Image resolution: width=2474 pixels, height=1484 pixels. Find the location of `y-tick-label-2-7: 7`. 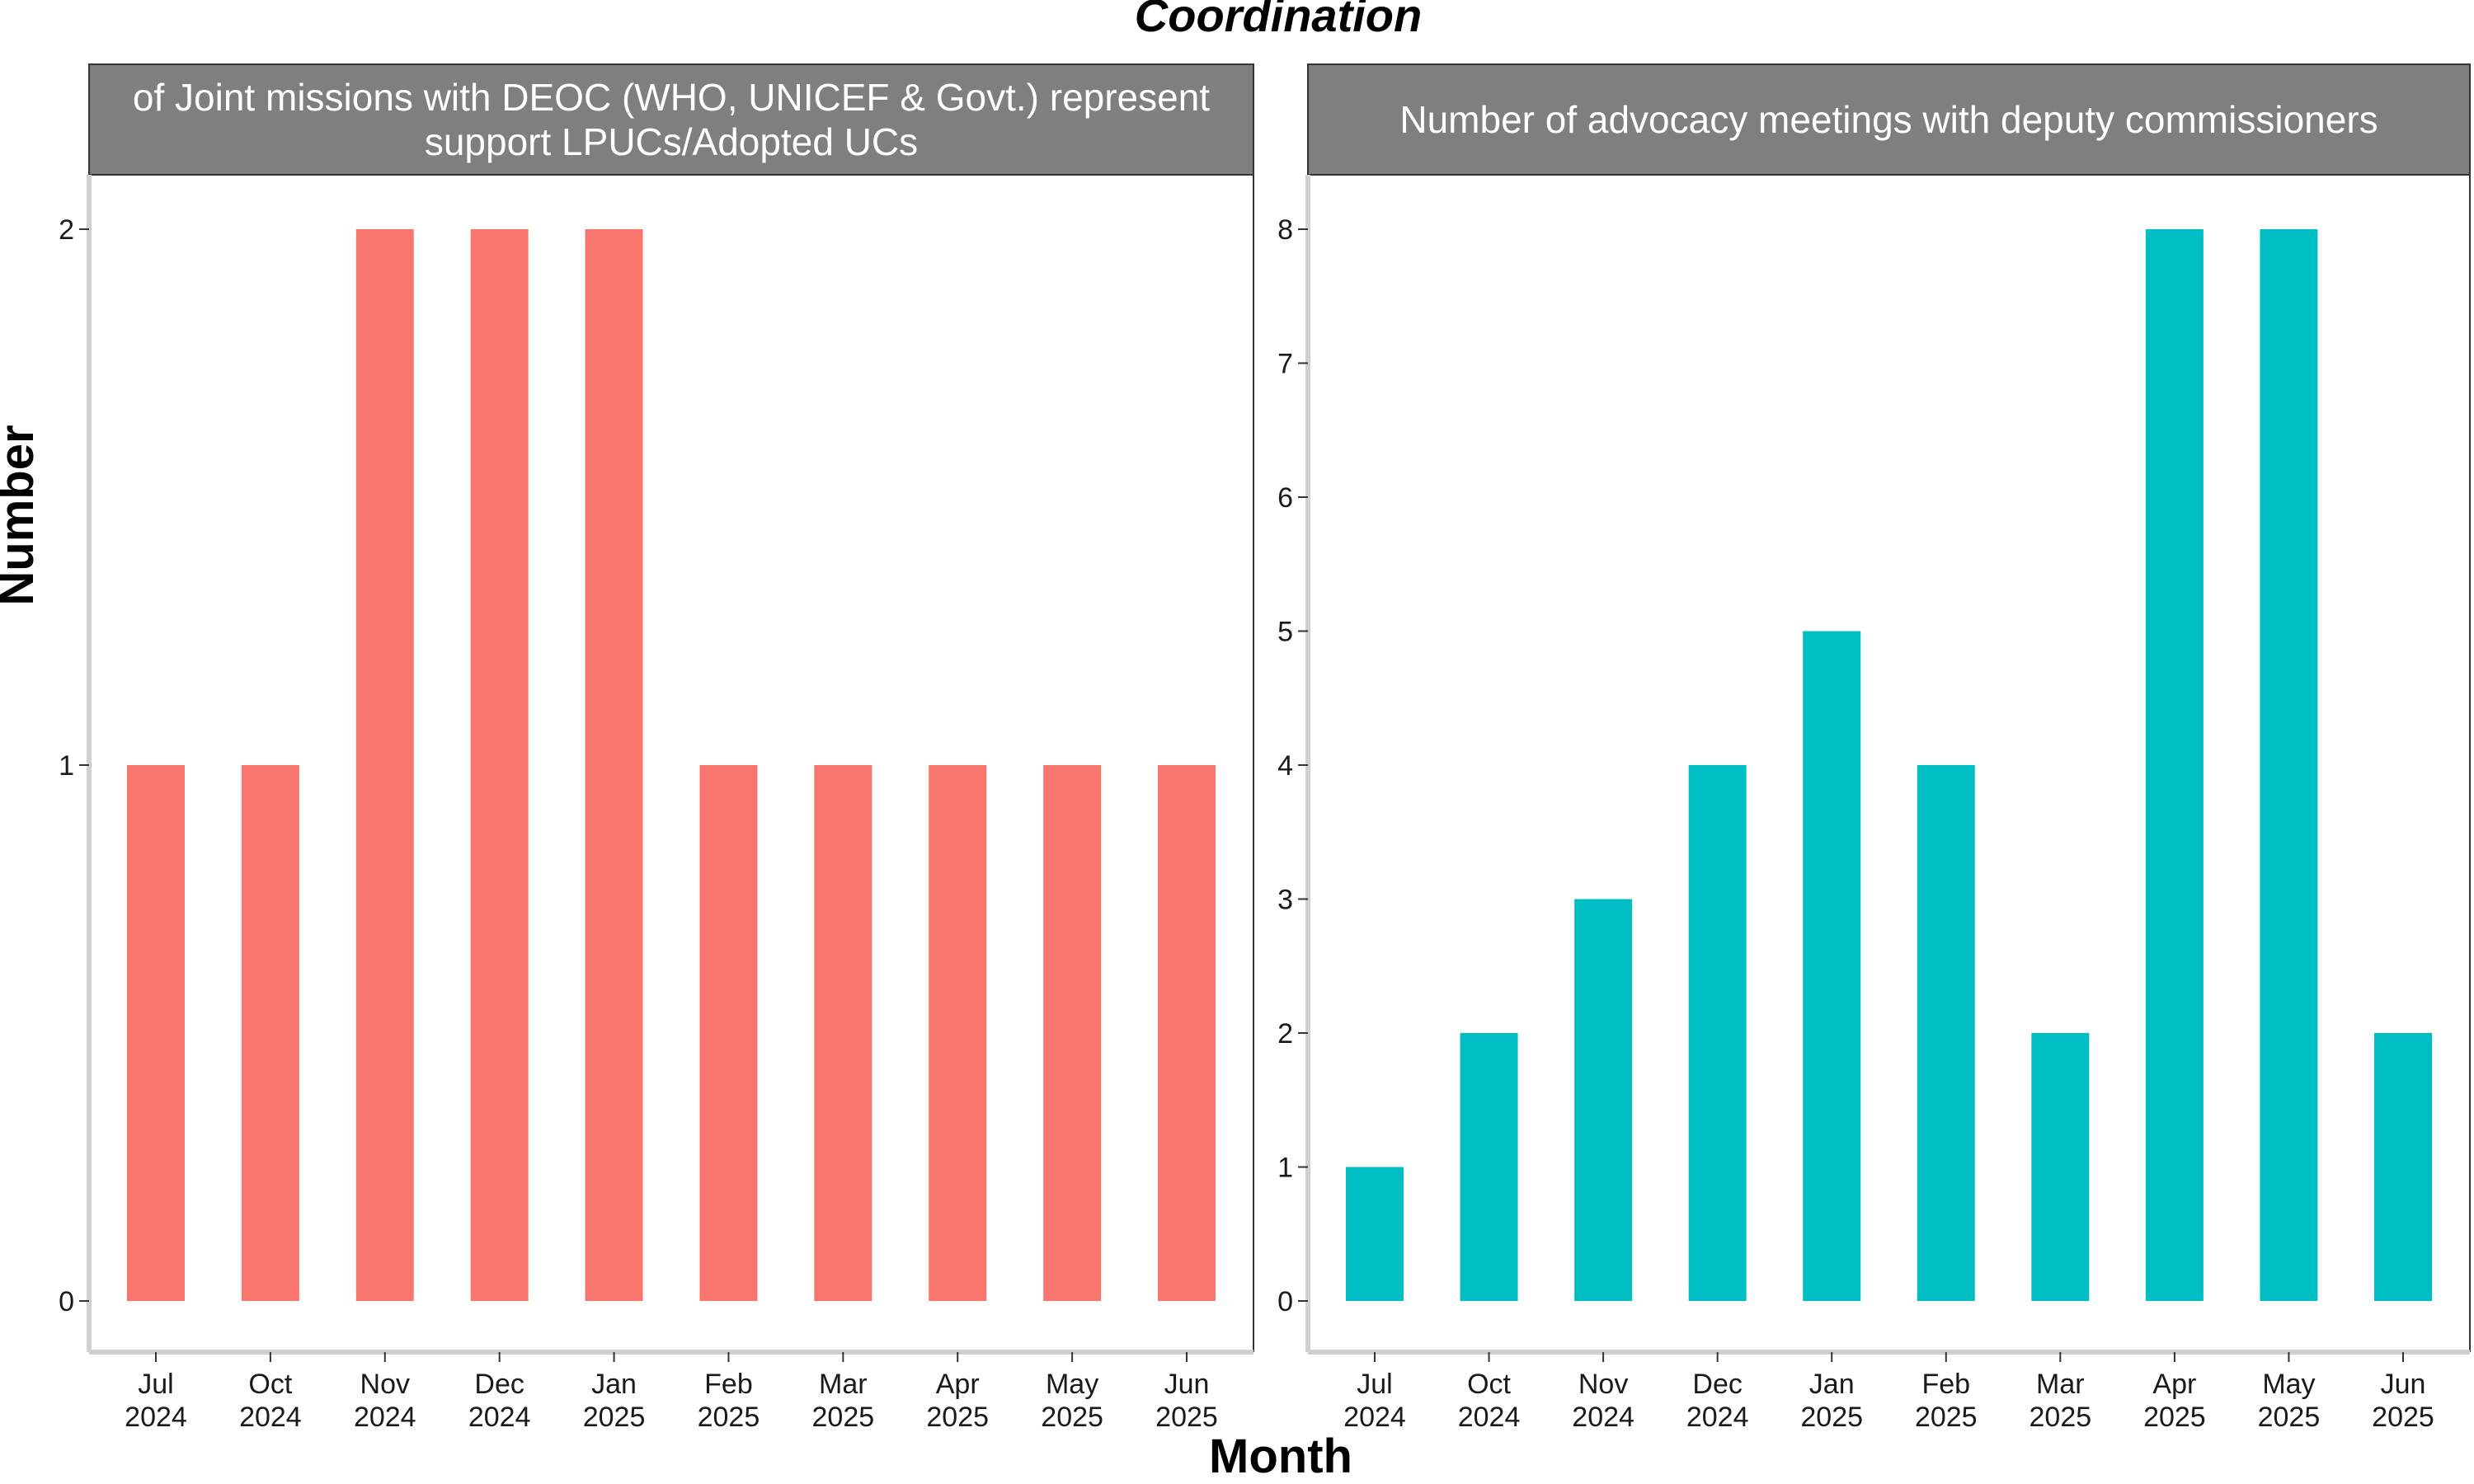

y-tick-label-2-7: 7 is located at coordinates (1285, 364).